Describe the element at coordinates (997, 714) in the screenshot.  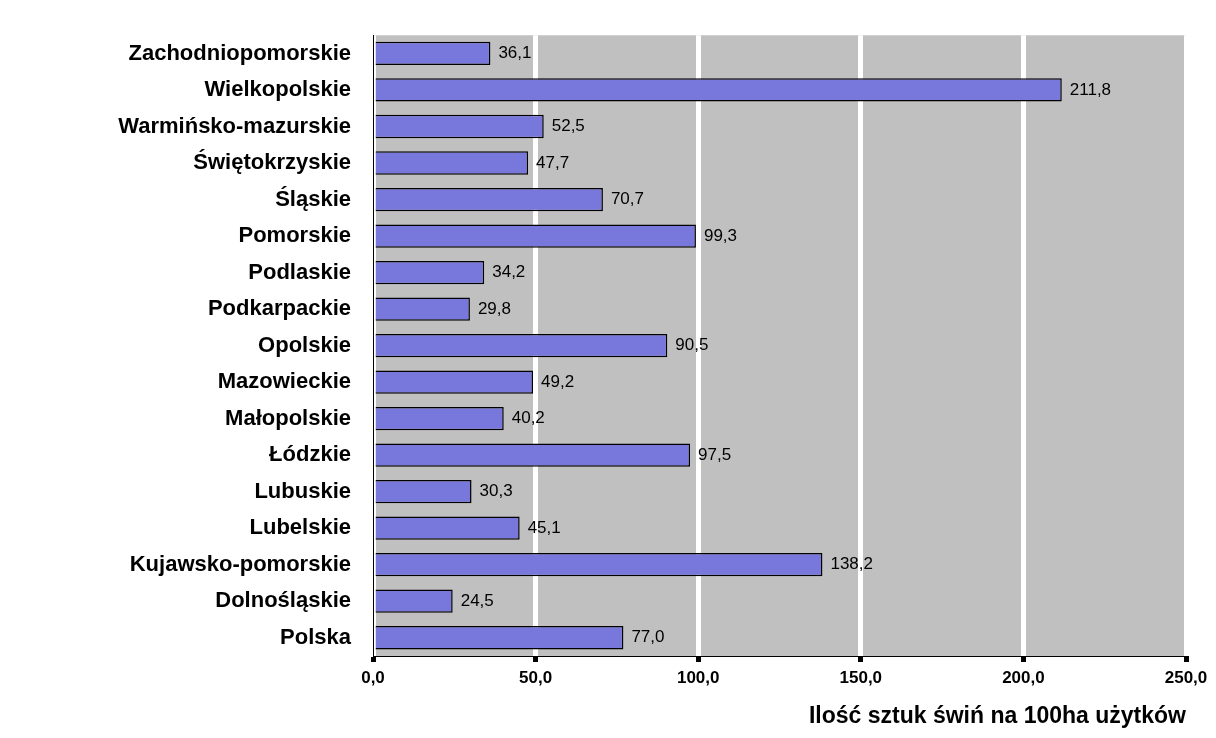
I see `x-axis-title: Ilość sztuk świń na 100ha użytków` at that location.